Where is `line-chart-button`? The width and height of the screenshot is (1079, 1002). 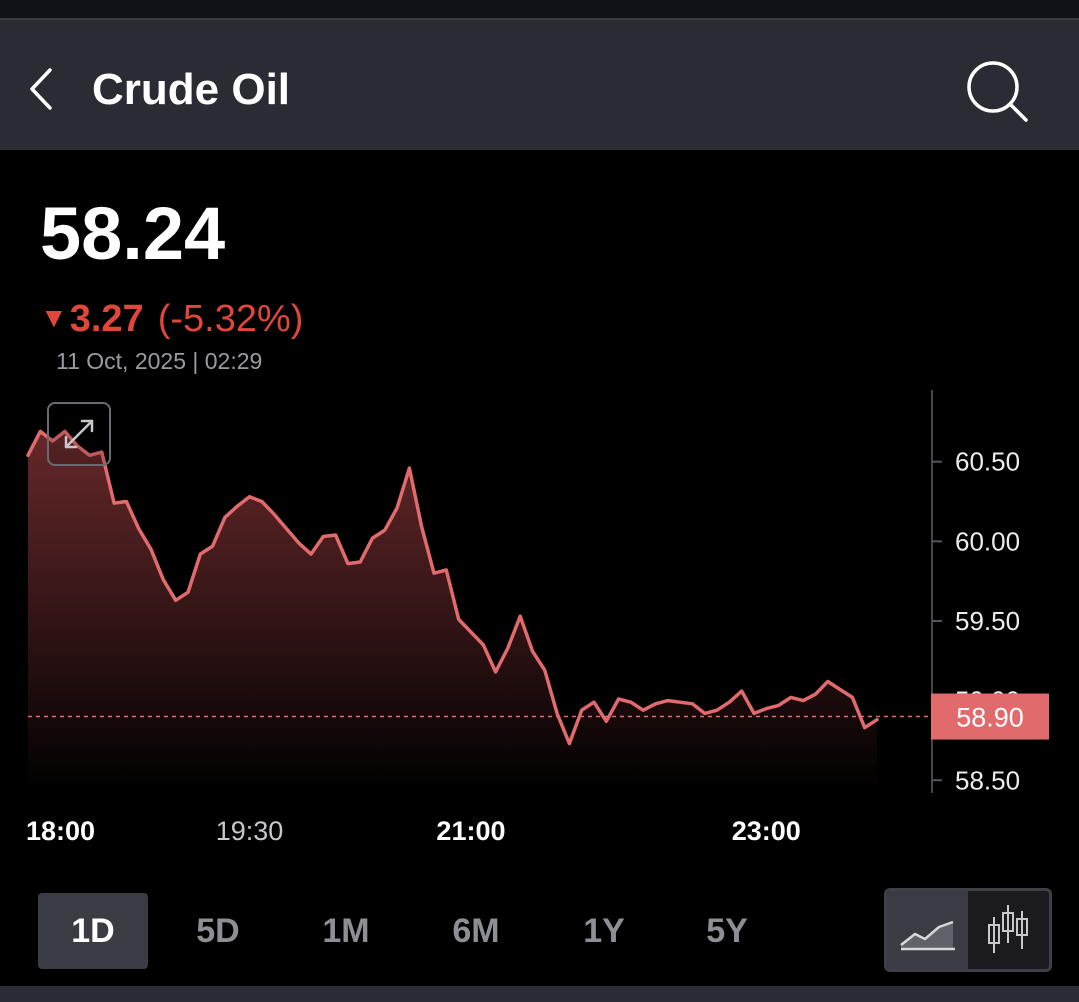 line-chart-button is located at coordinates (927, 930).